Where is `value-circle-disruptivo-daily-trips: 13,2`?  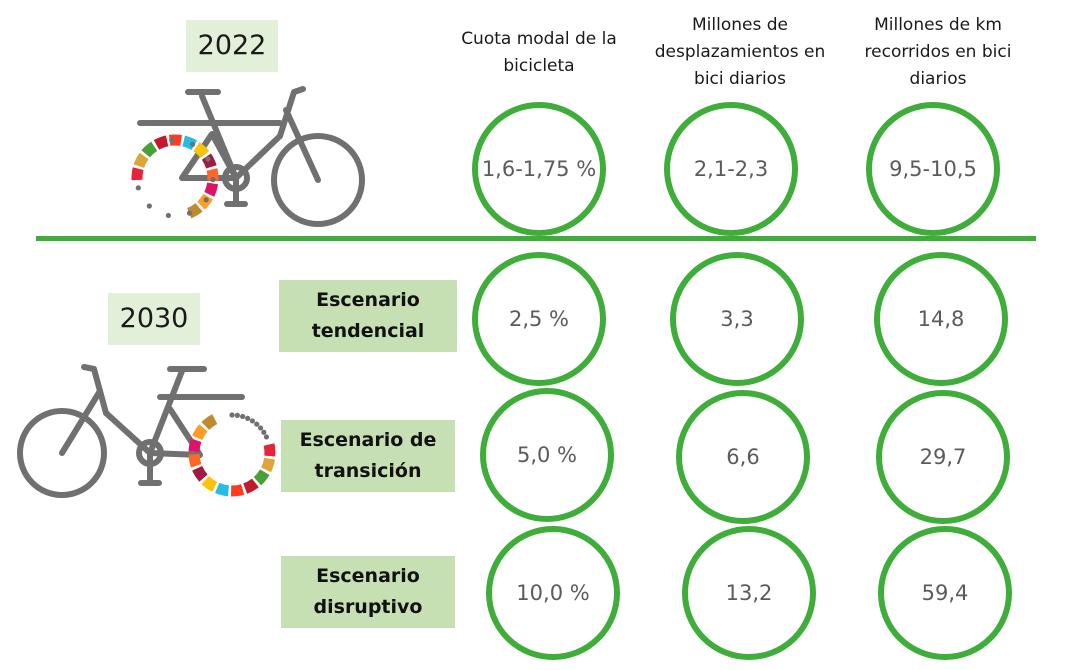 value-circle-disruptivo-daily-trips: 13,2 is located at coordinates (749, 593).